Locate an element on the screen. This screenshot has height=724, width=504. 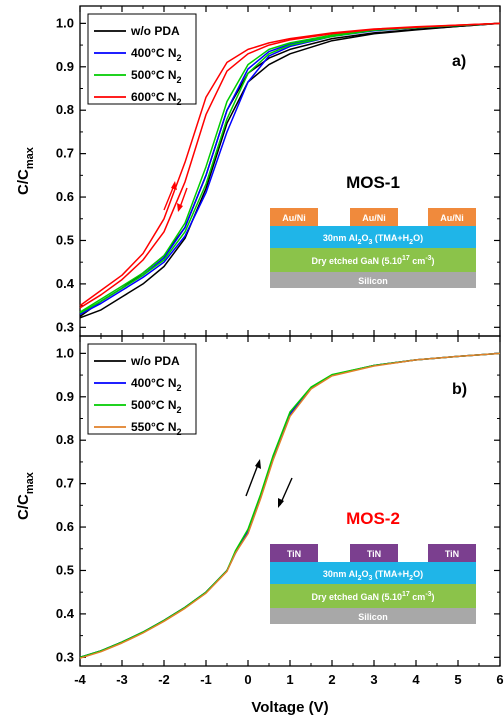
x-tick-label: 4 is located at coordinates (416, 679).